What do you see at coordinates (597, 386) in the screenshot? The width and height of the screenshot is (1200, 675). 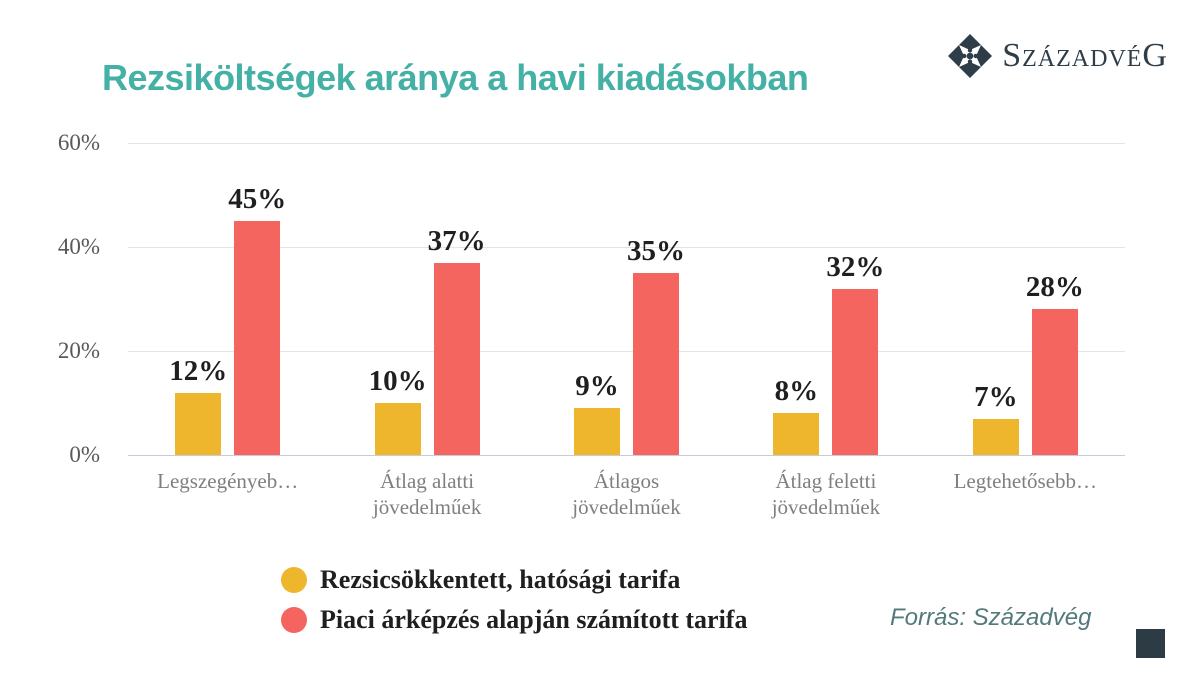 I see `bar-value-label: 9%` at bounding box center [597, 386].